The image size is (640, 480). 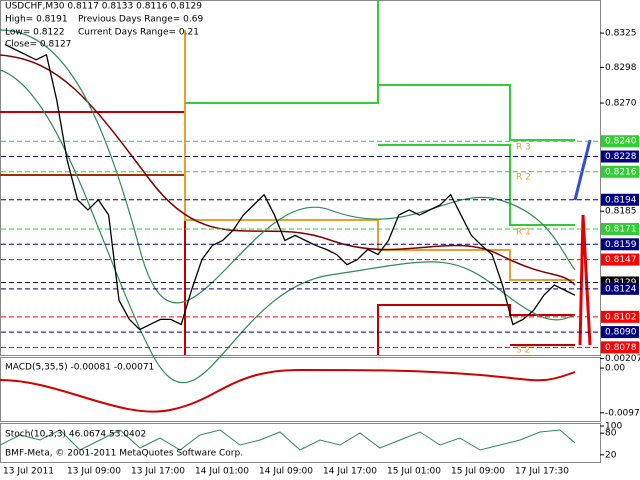 I want to click on x-tick-label: 14 Jul 09:00, so click(x=286, y=472).